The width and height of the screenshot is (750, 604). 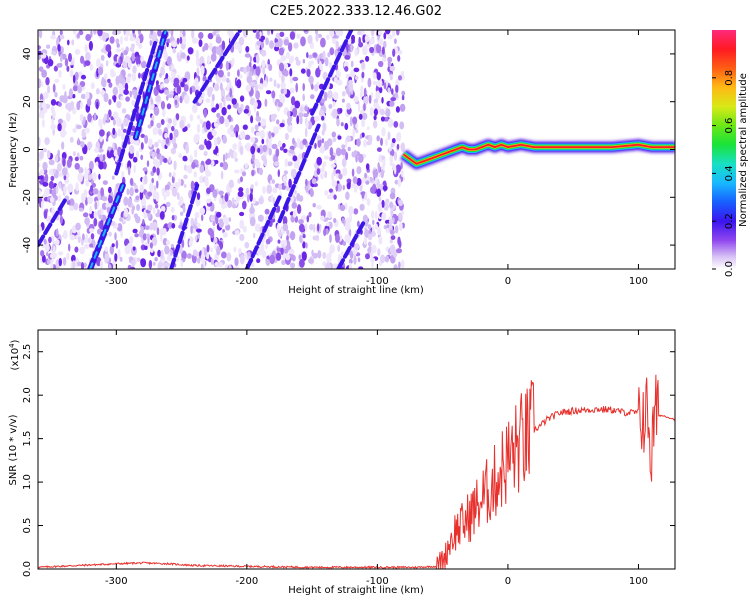 I want to click on x-tick-label: -100, so click(x=377, y=281).